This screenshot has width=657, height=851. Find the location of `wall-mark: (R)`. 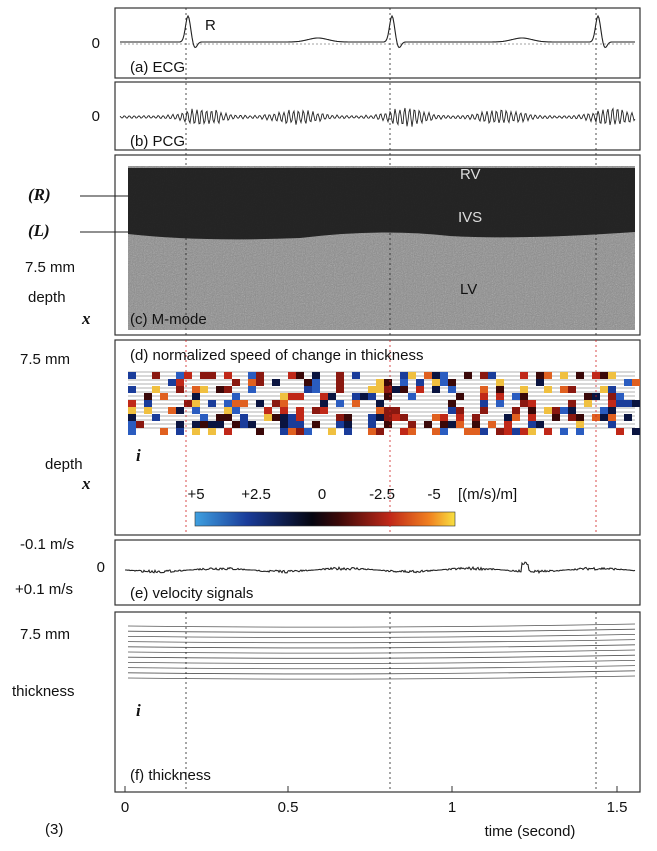

wall-mark: (R) is located at coordinates (39, 194).